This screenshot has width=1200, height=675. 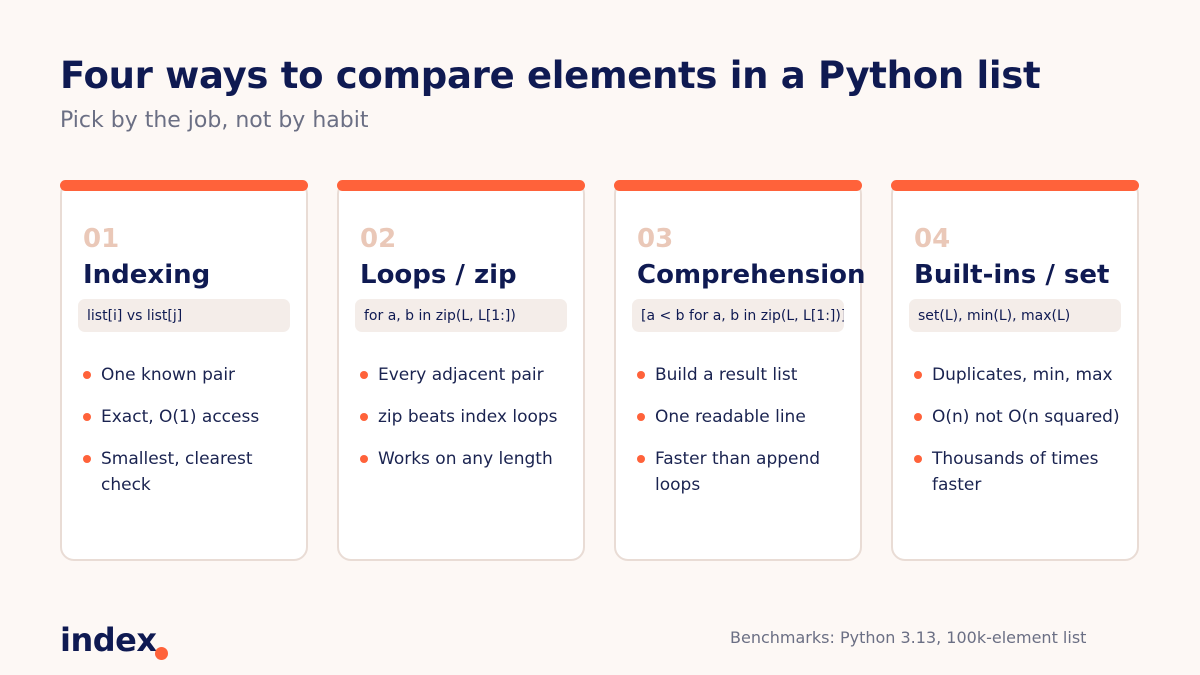 I want to click on card-number: 01, so click(x=101, y=239).